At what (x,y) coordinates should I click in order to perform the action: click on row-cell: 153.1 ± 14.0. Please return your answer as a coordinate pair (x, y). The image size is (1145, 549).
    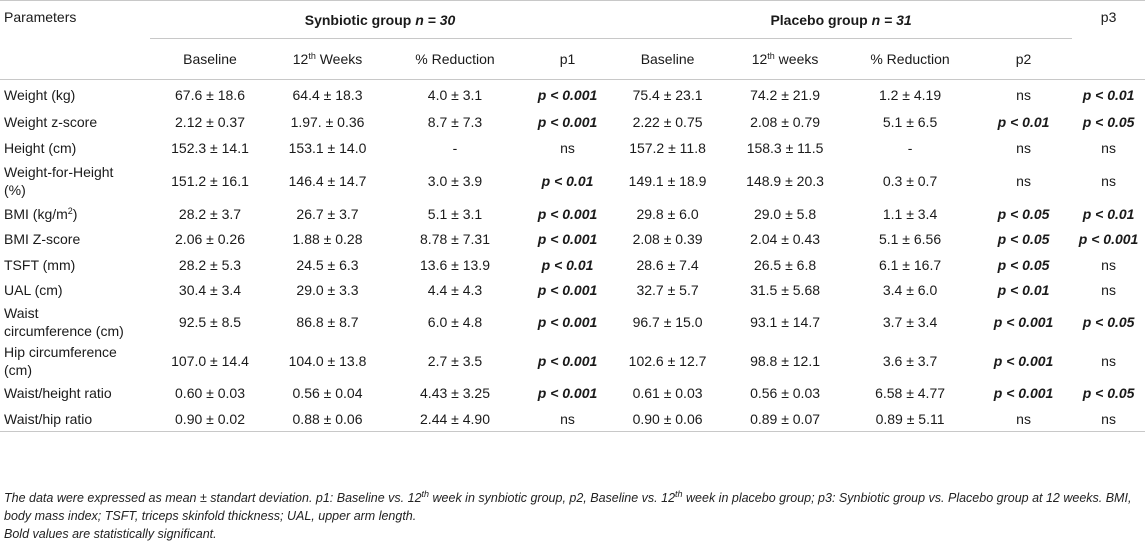
    Looking at the image, I should click on (327, 148).